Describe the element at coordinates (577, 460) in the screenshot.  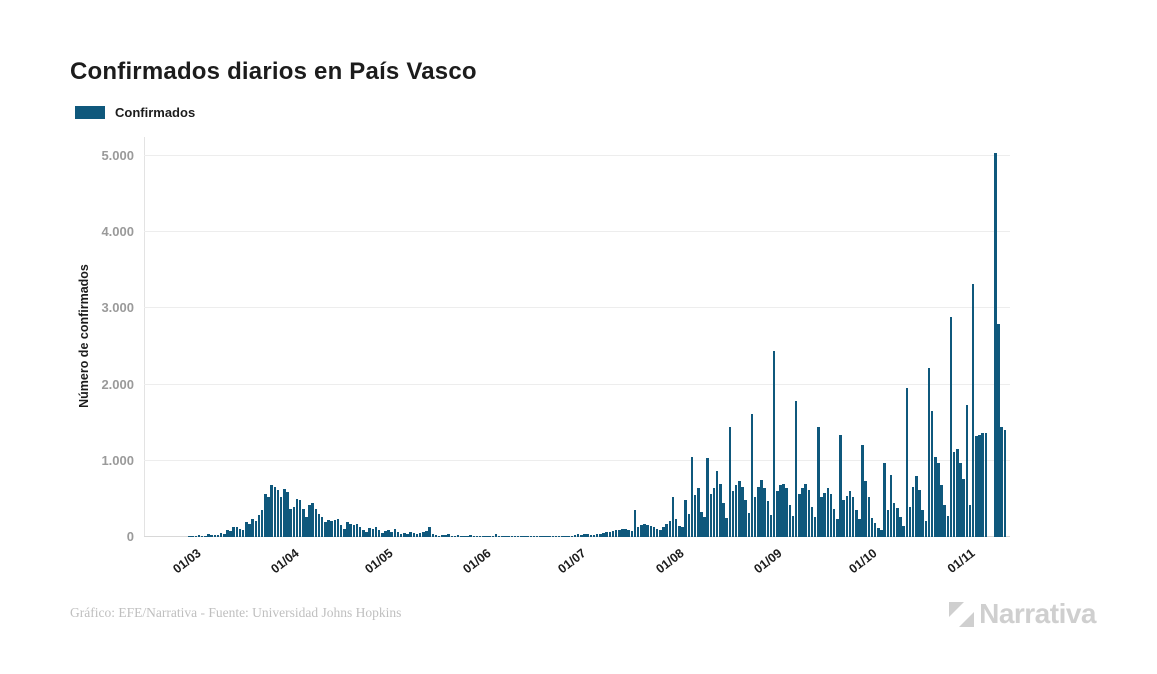
I see `gridline` at that location.